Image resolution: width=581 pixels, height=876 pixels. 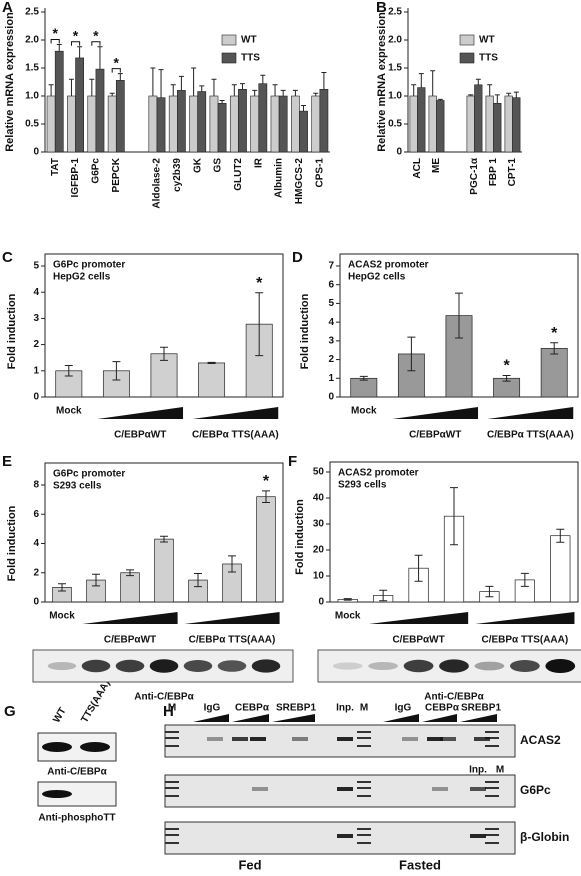 What do you see at coordinates (525, 640) in the screenshot?
I see `group-label: C/EBPα TTS(AAA)` at bounding box center [525, 640].